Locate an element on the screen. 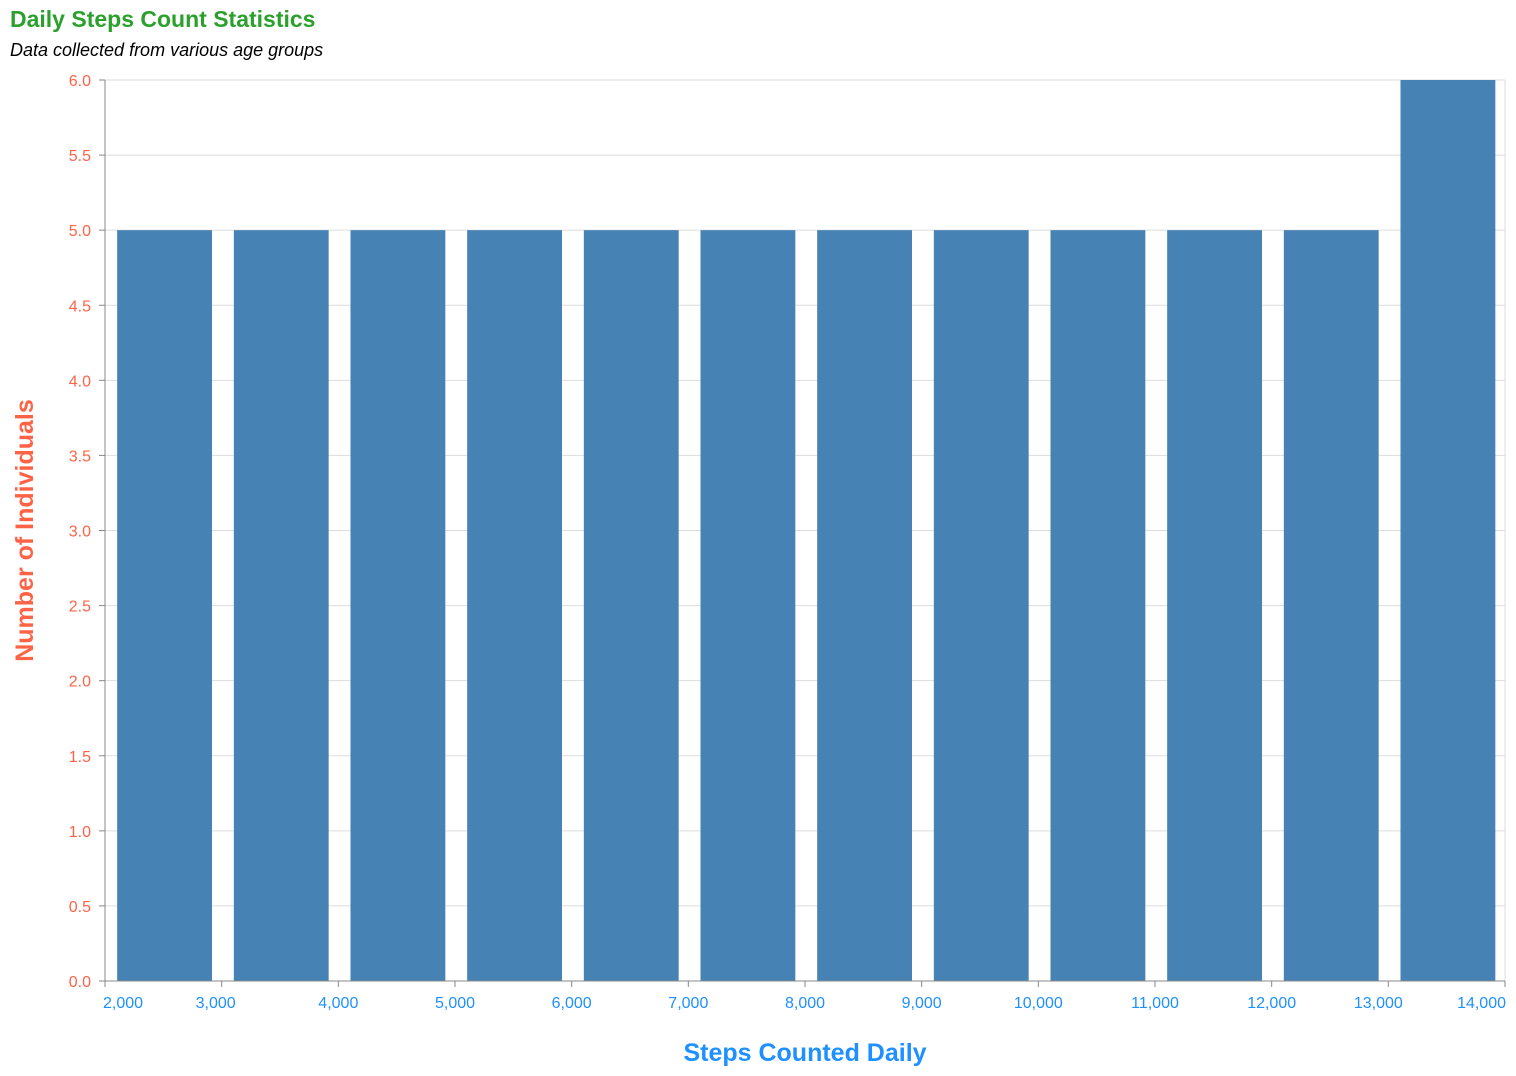  y-tick-label: 3.5 is located at coordinates (80, 456).